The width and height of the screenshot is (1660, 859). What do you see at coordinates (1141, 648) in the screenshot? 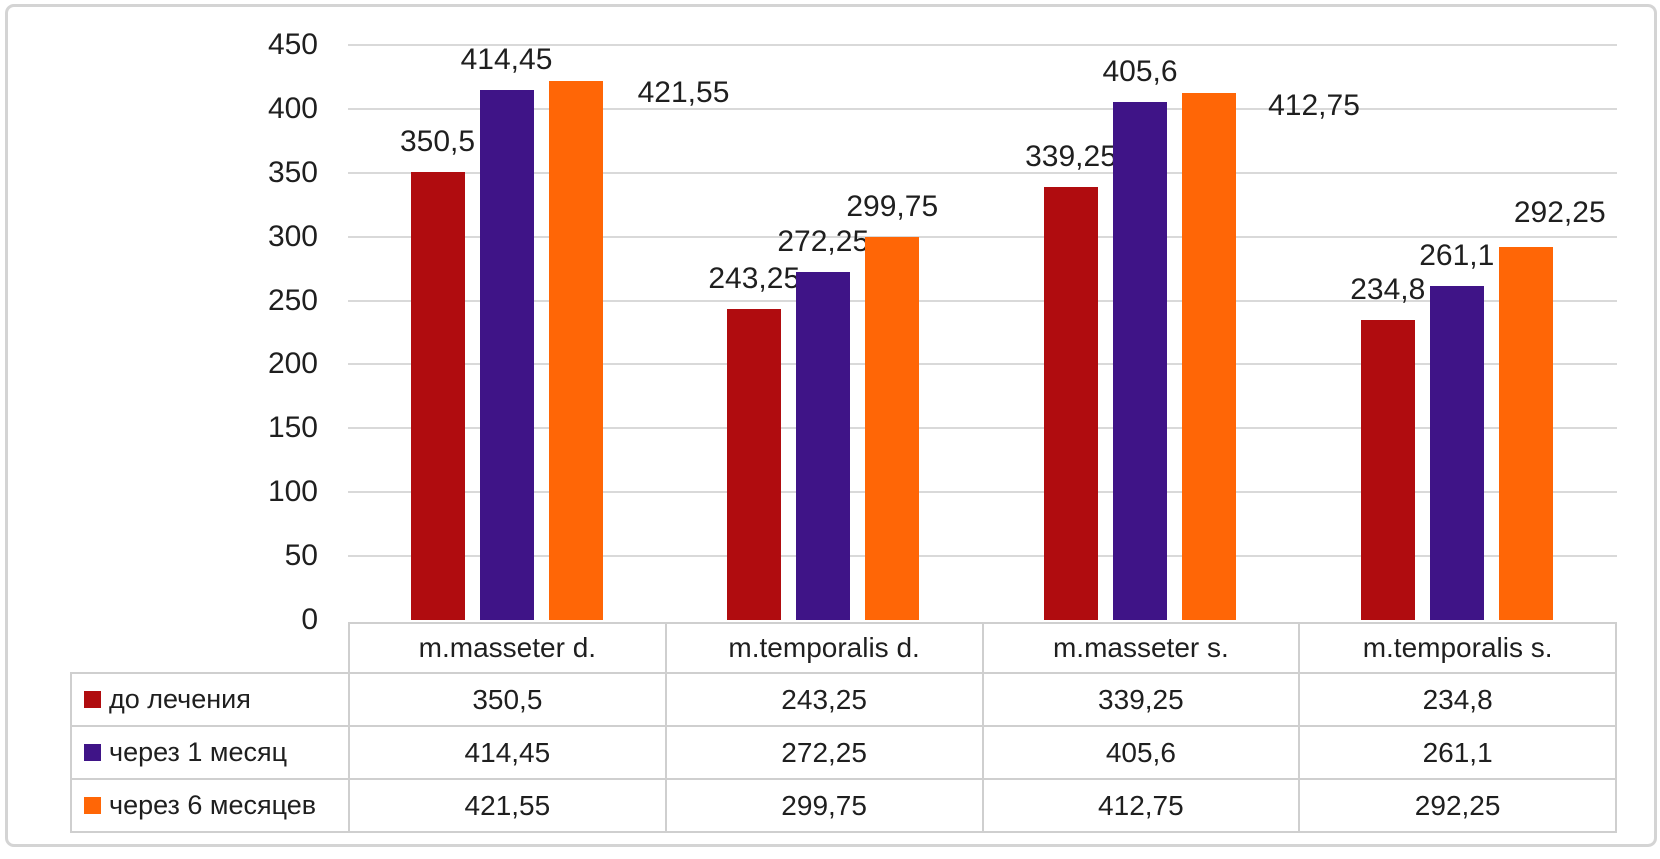
I see `category-header-3: m.masseter s.` at bounding box center [1141, 648].